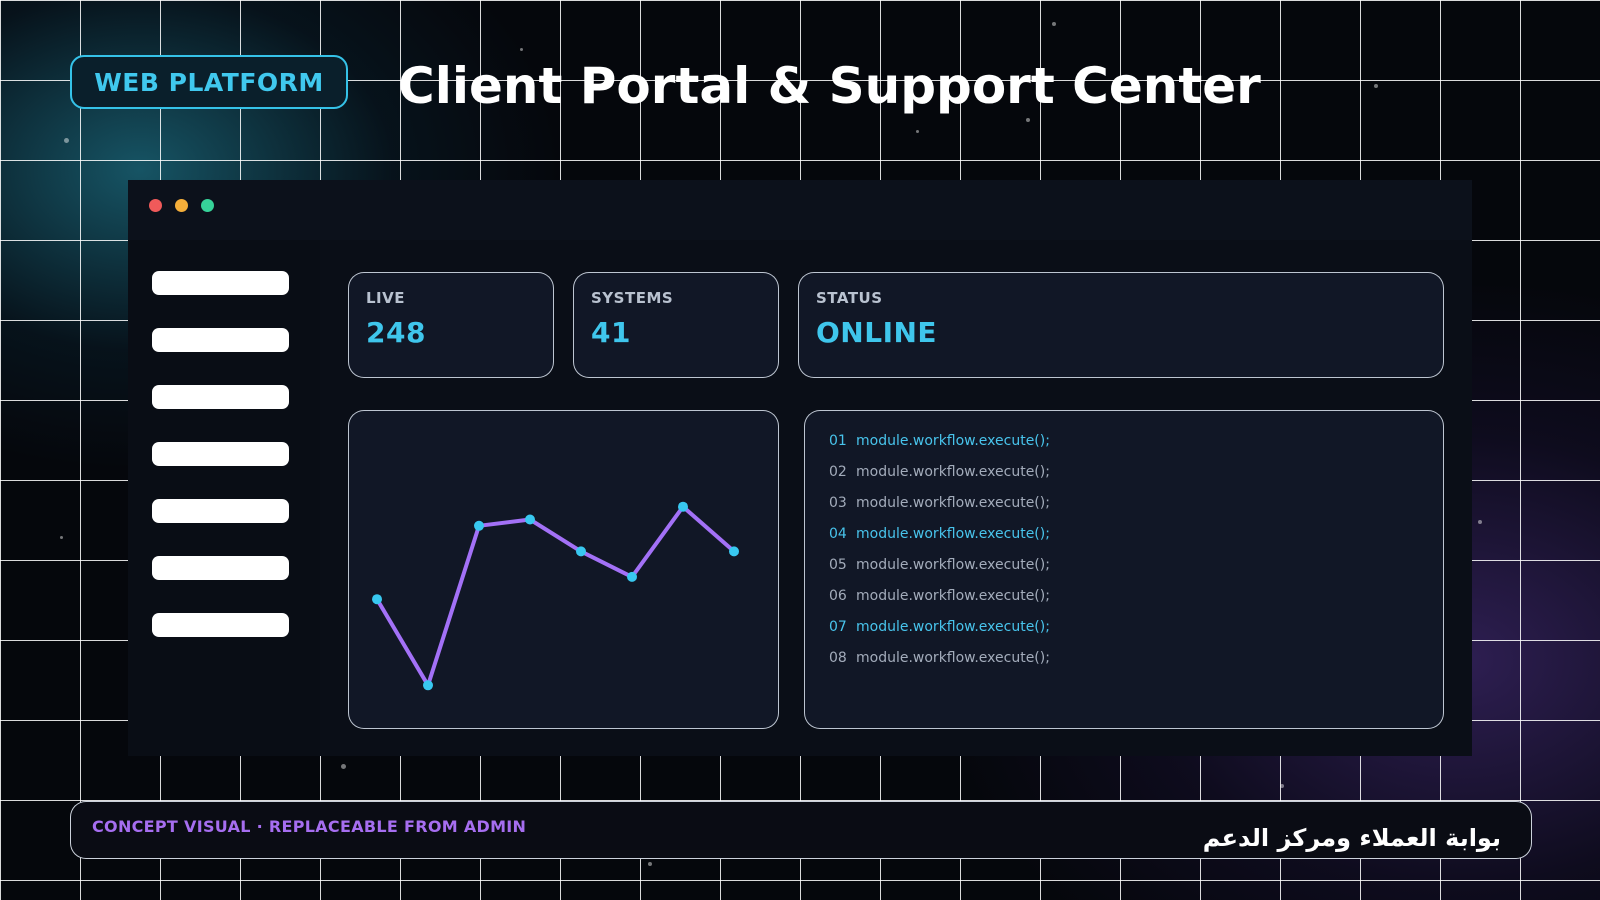 The width and height of the screenshot is (1600, 900). I want to click on code-line-number: 01, so click(838, 441).